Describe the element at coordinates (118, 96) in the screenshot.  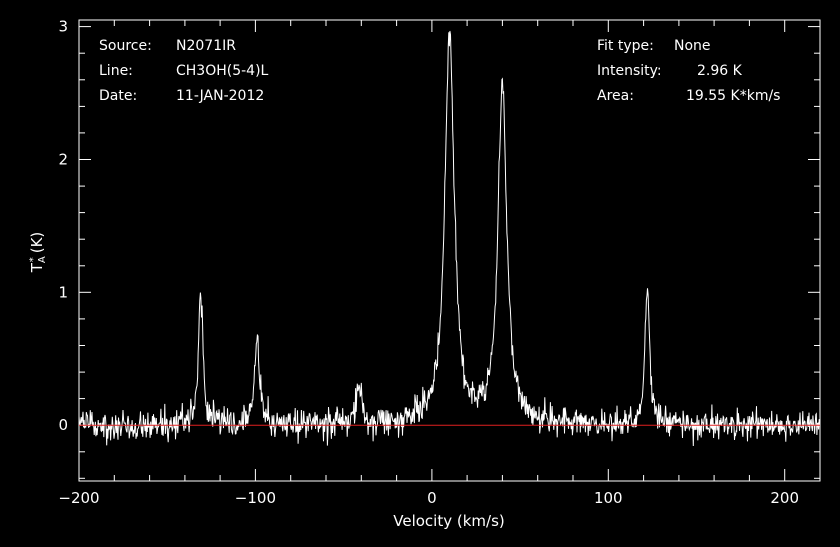
I see `date-label: Date:` at that location.